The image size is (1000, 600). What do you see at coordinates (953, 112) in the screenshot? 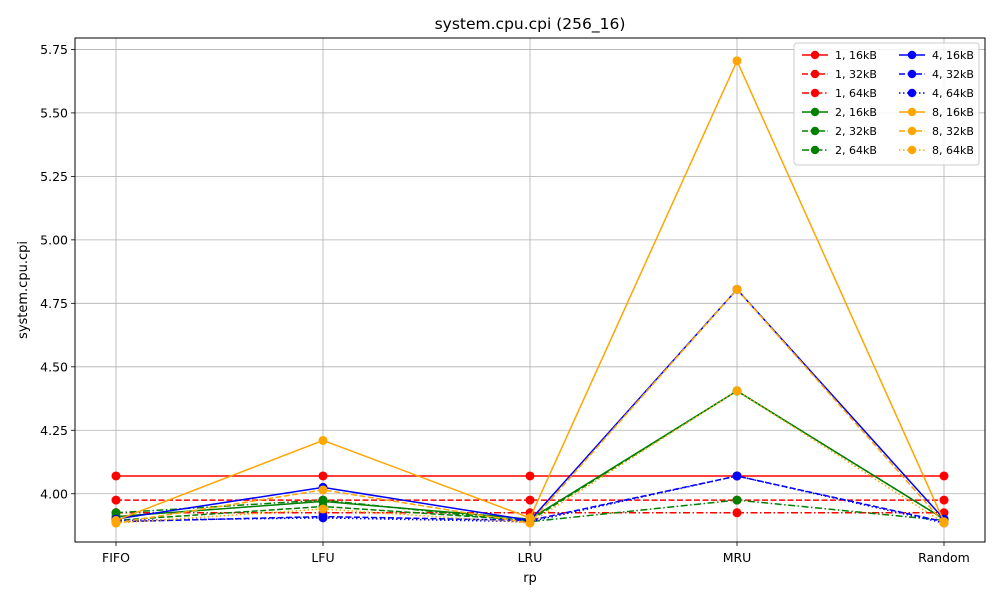
I see `legend-label: 8, 16kB` at bounding box center [953, 112].